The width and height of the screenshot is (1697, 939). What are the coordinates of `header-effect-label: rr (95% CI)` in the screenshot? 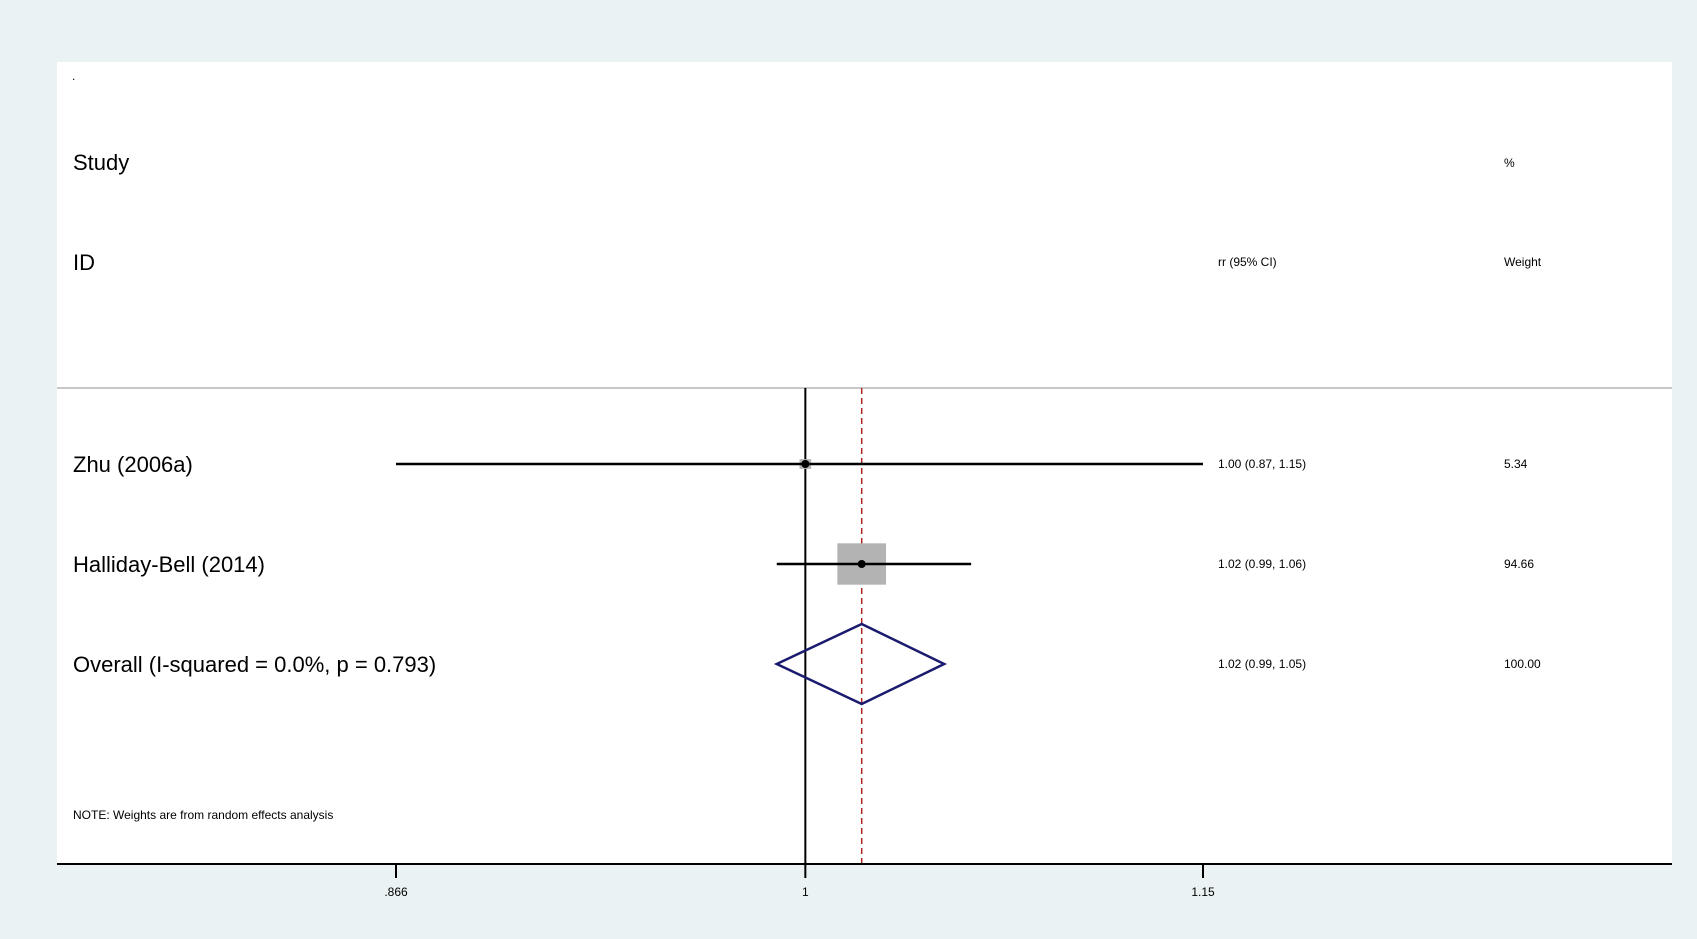 It's located at (1247, 262).